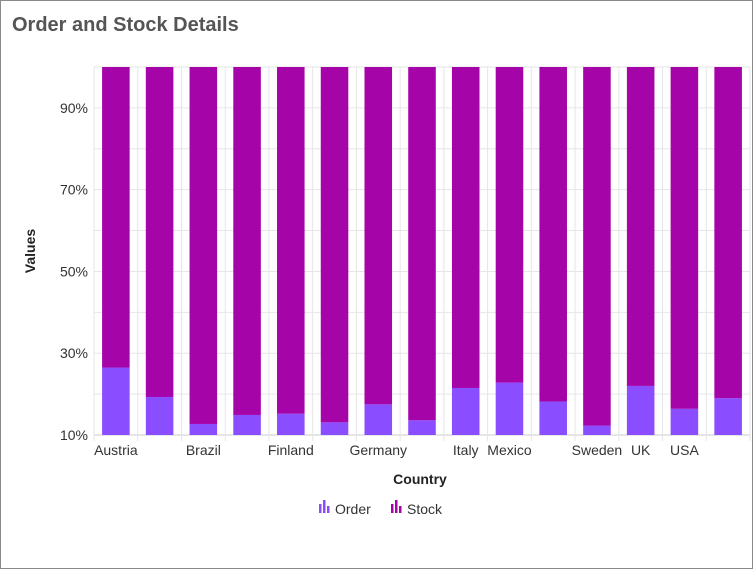  What do you see at coordinates (641, 450) in the screenshot?
I see `x-tick-label: UK` at bounding box center [641, 450].